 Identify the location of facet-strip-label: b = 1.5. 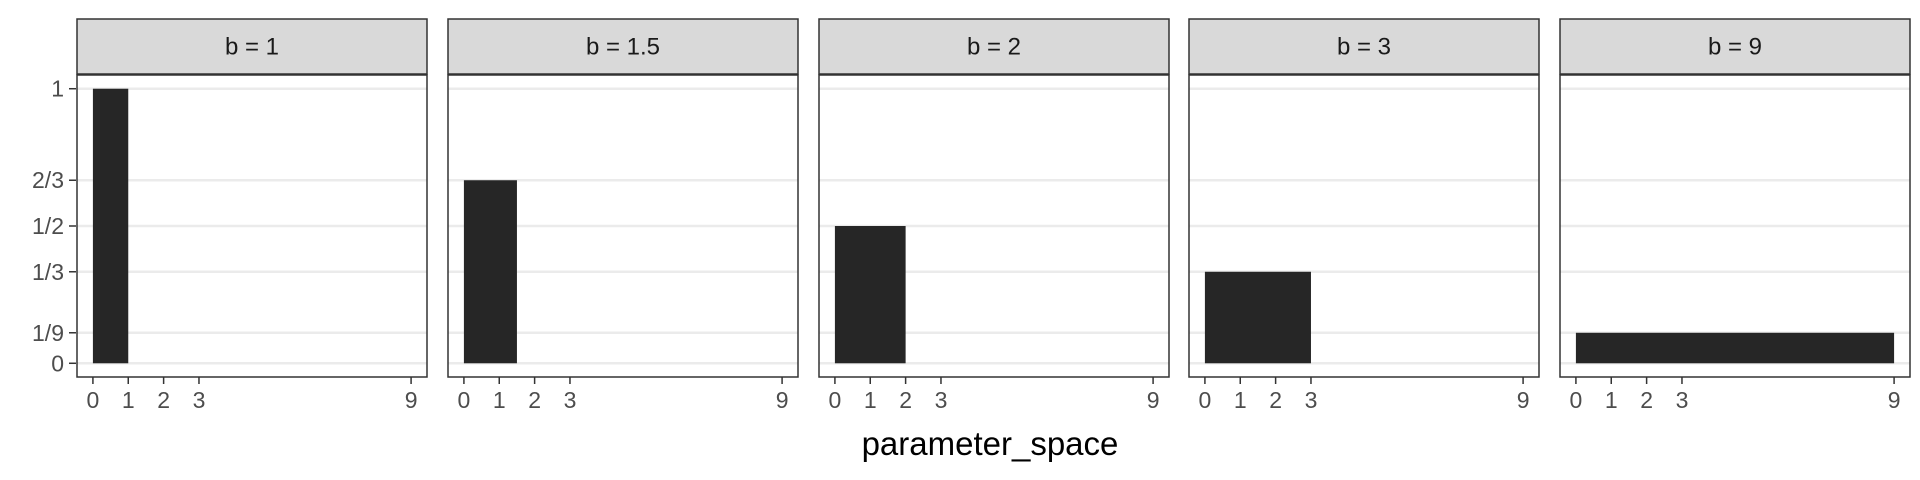
(623, 47).